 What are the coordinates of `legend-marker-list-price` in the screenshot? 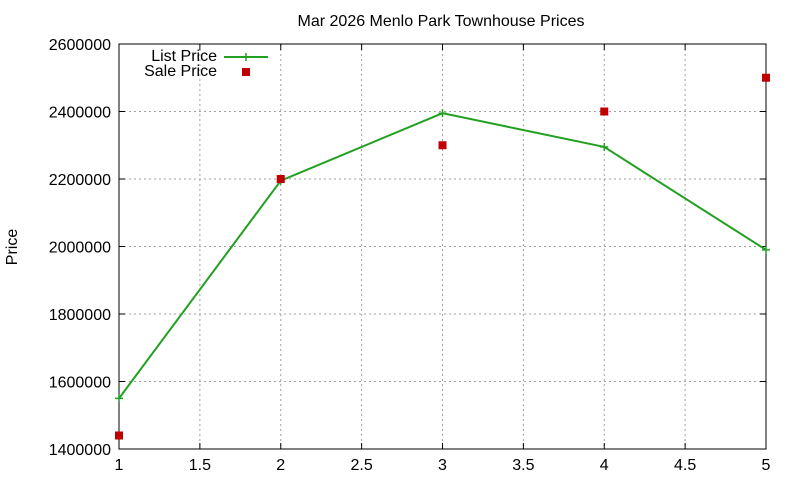 It's located at (246, 57).